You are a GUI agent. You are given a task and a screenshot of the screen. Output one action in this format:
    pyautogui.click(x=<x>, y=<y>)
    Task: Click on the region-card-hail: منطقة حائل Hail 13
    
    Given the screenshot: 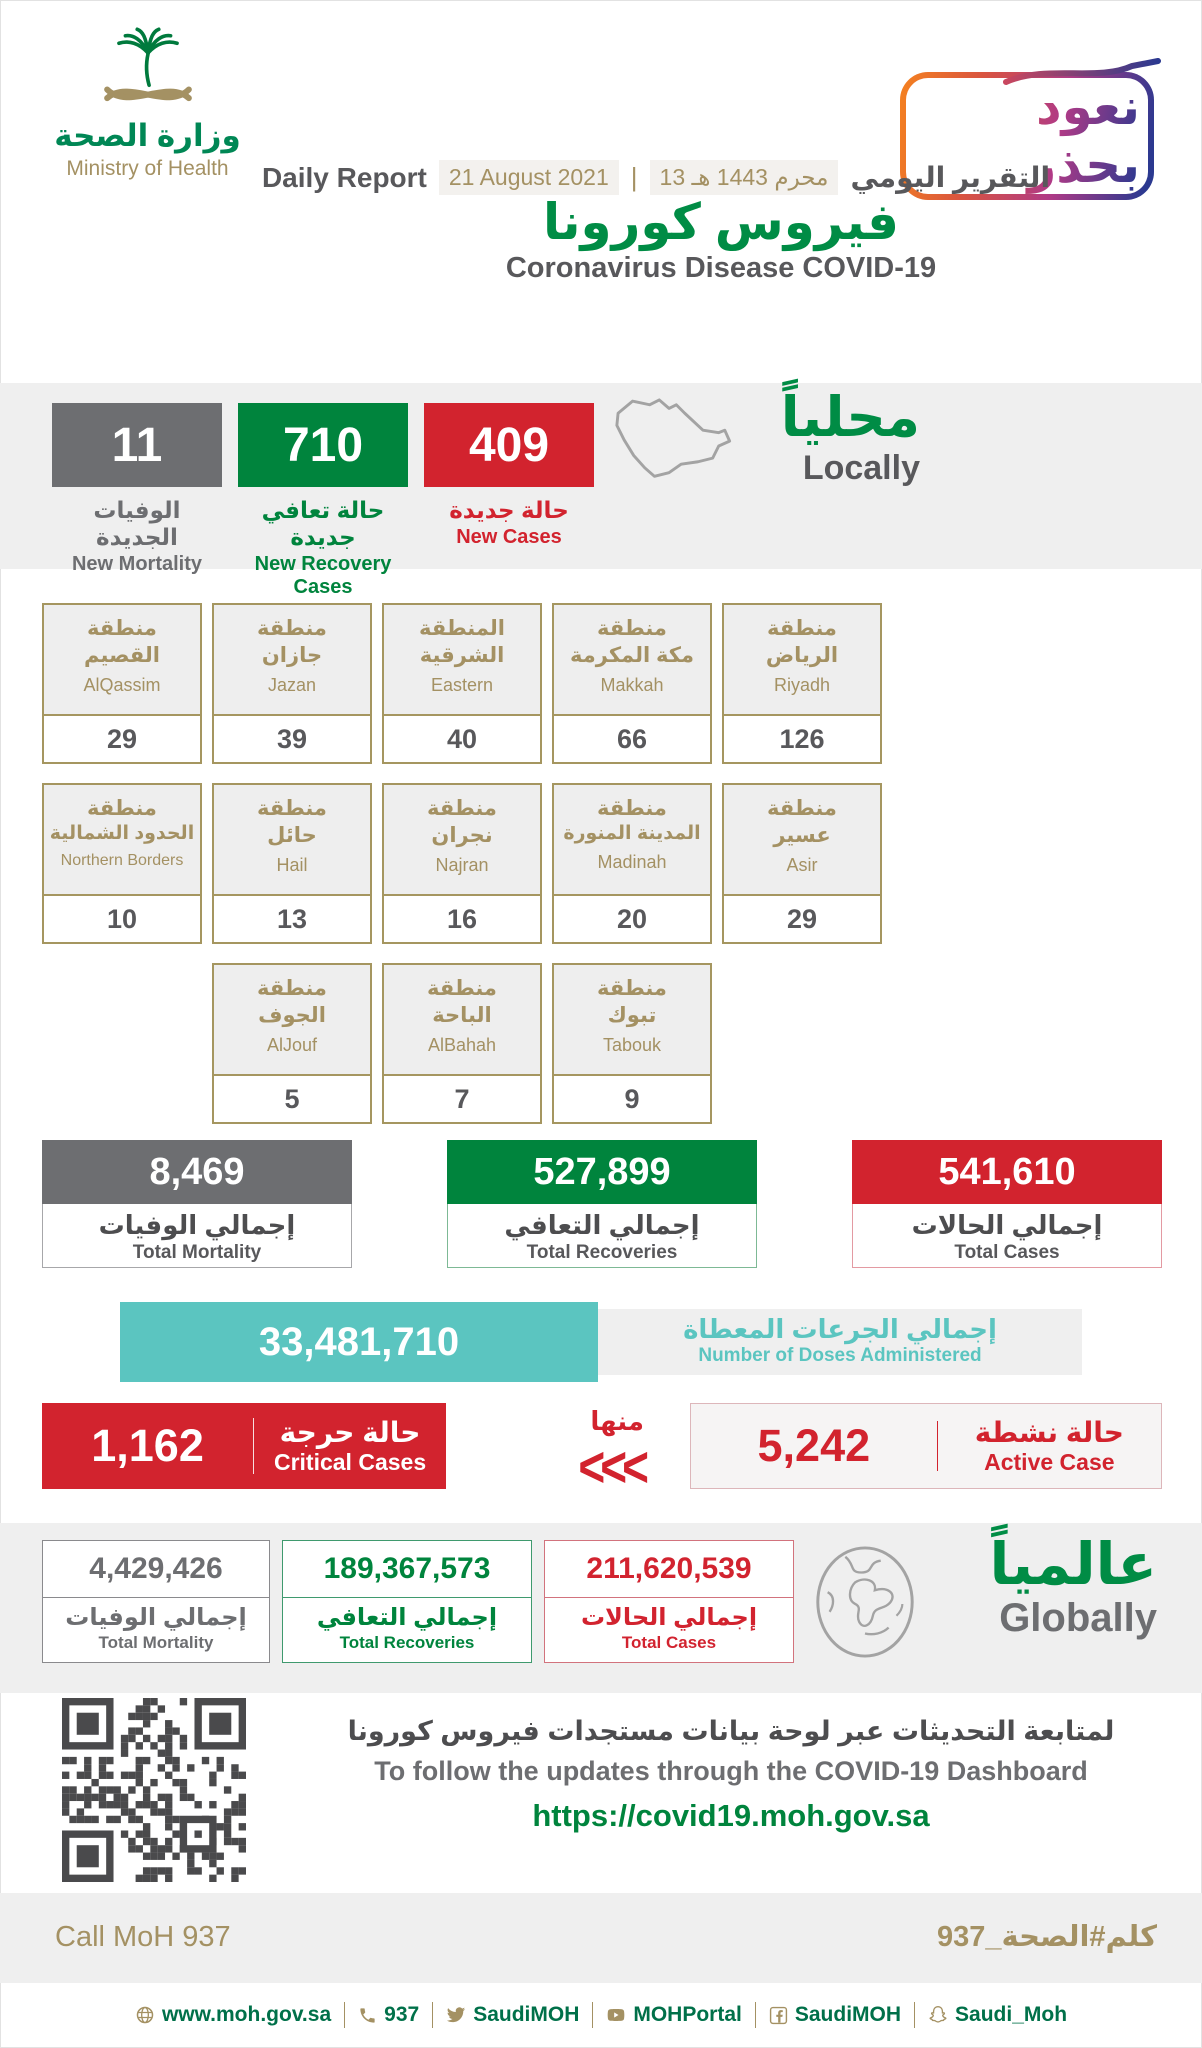 What is the action you would take?
    pyautogui.click(x=292, y=863)
    